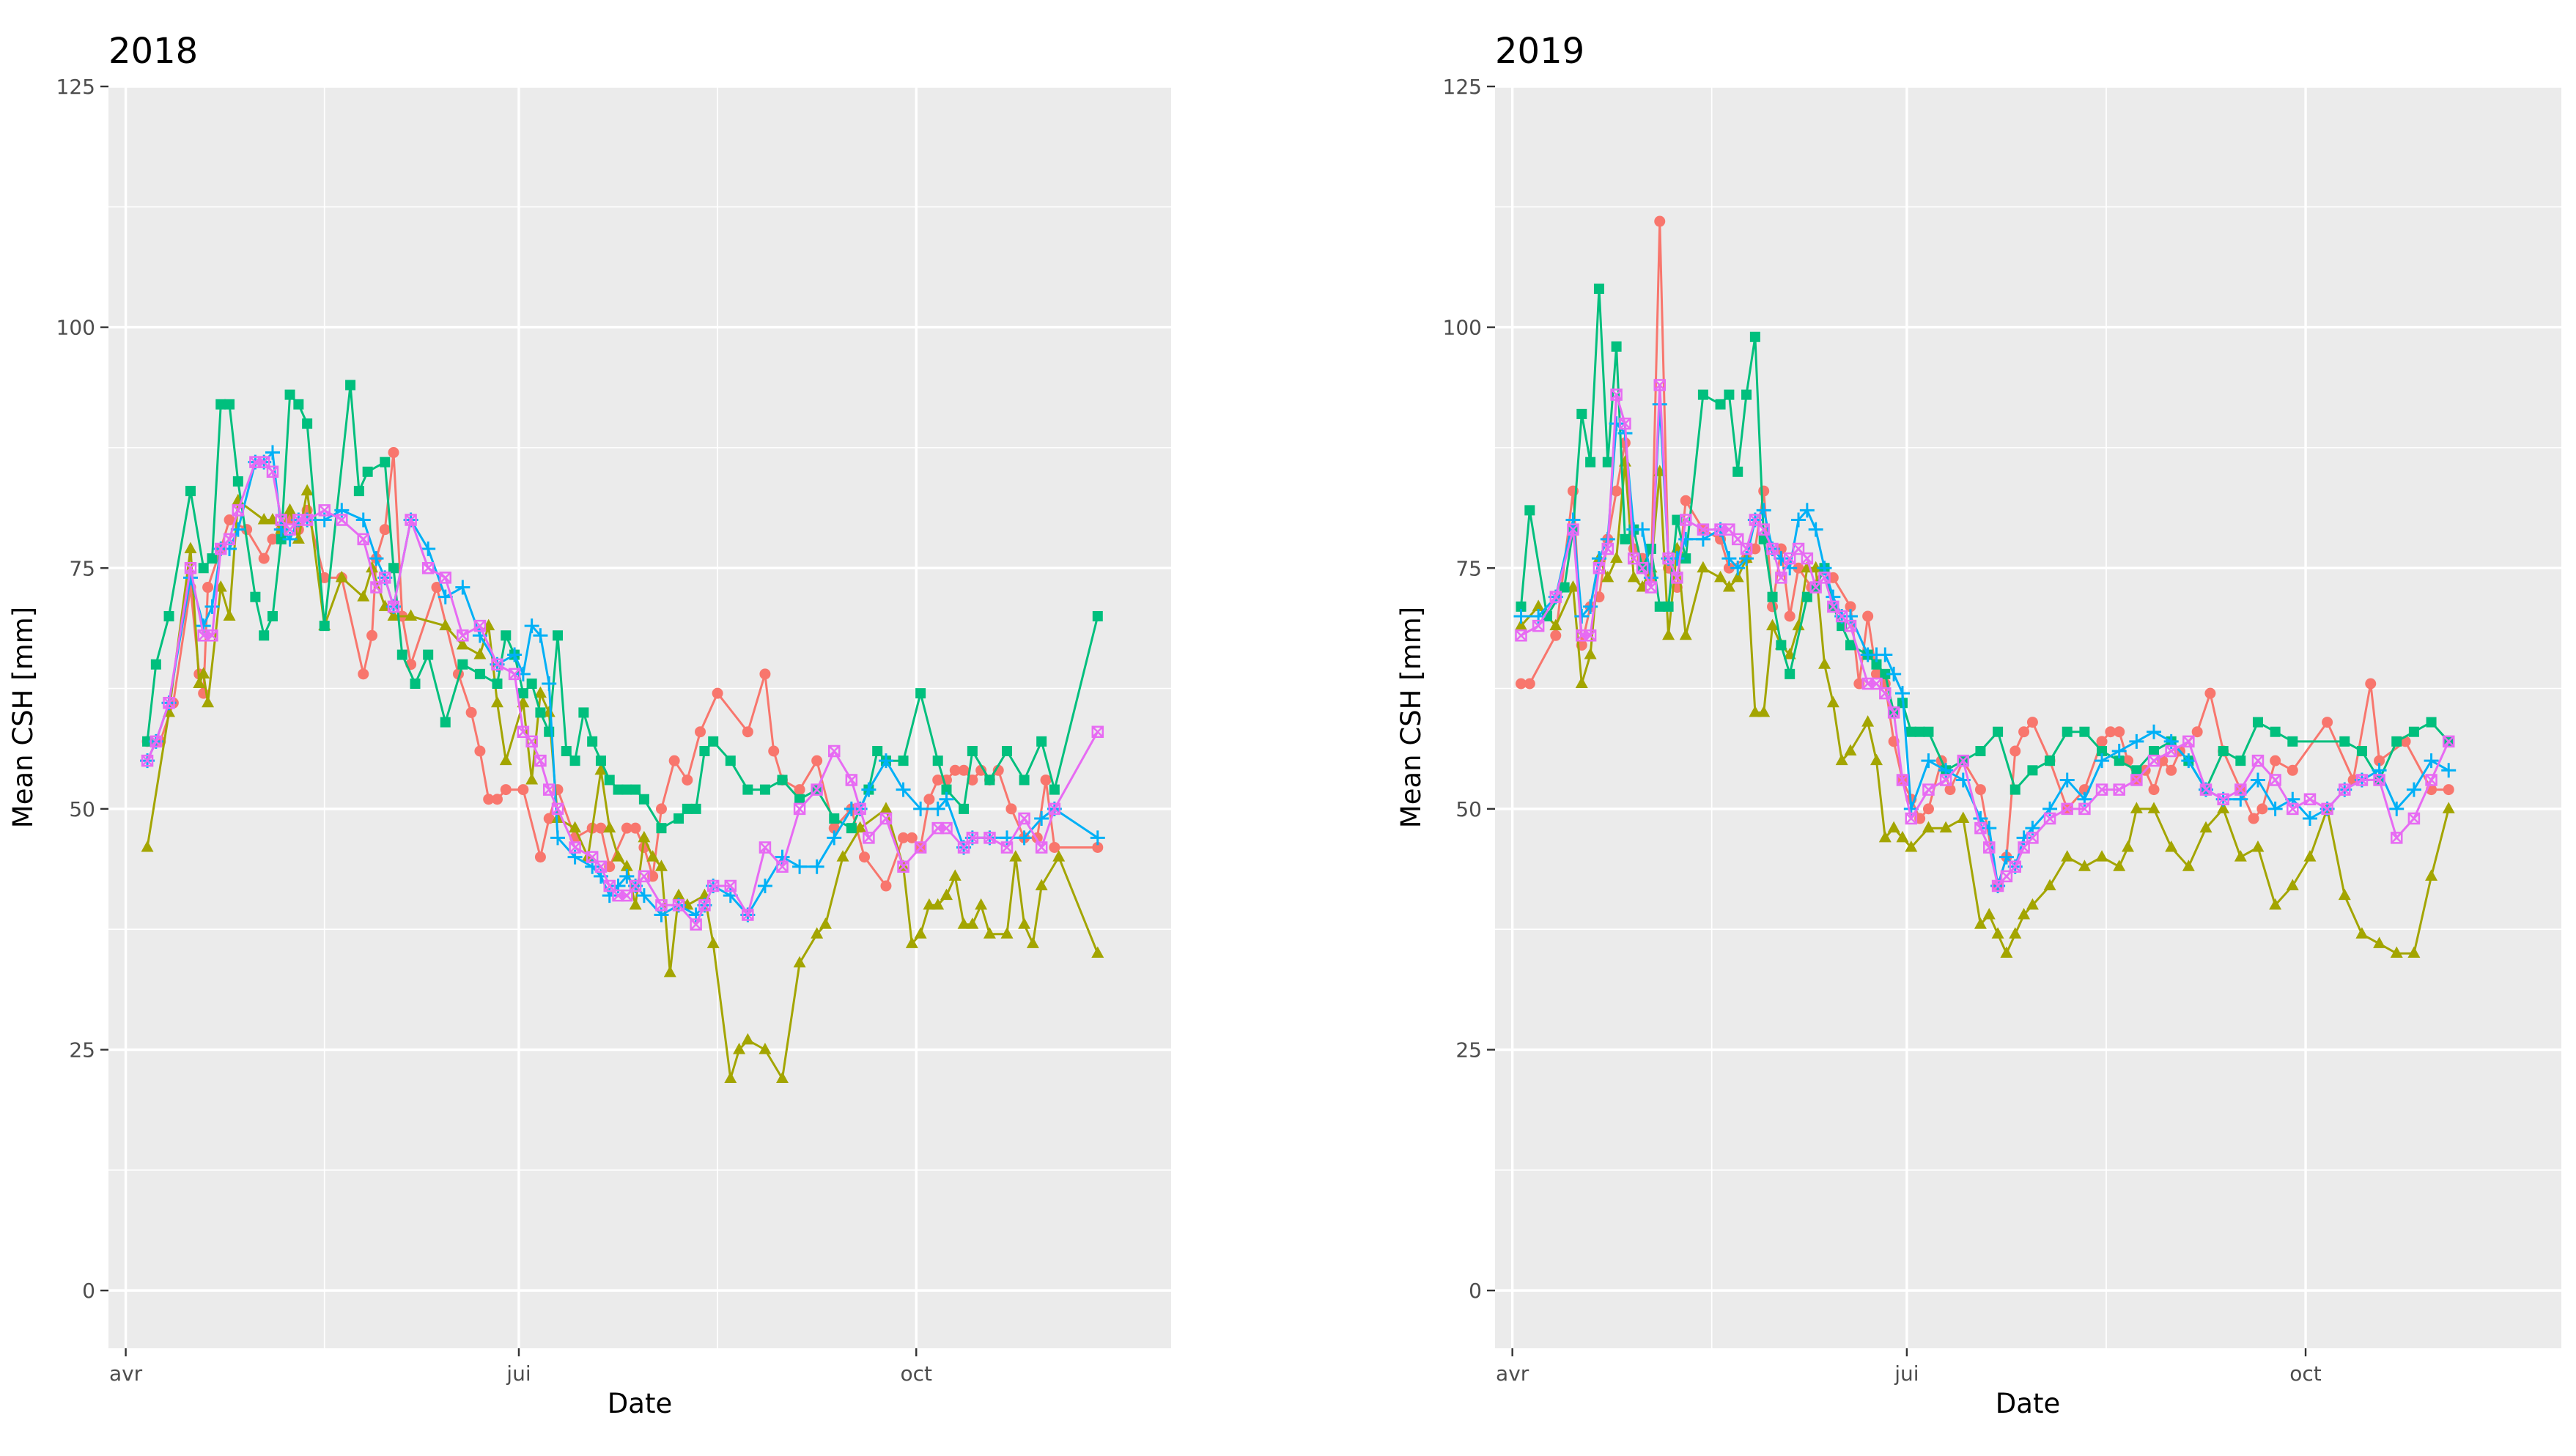 This screenshot has height=1456, width=2576. Describe the element at coordinates (916, 1373) in the screenshot. I see `x-tick-label: oct` at that location.